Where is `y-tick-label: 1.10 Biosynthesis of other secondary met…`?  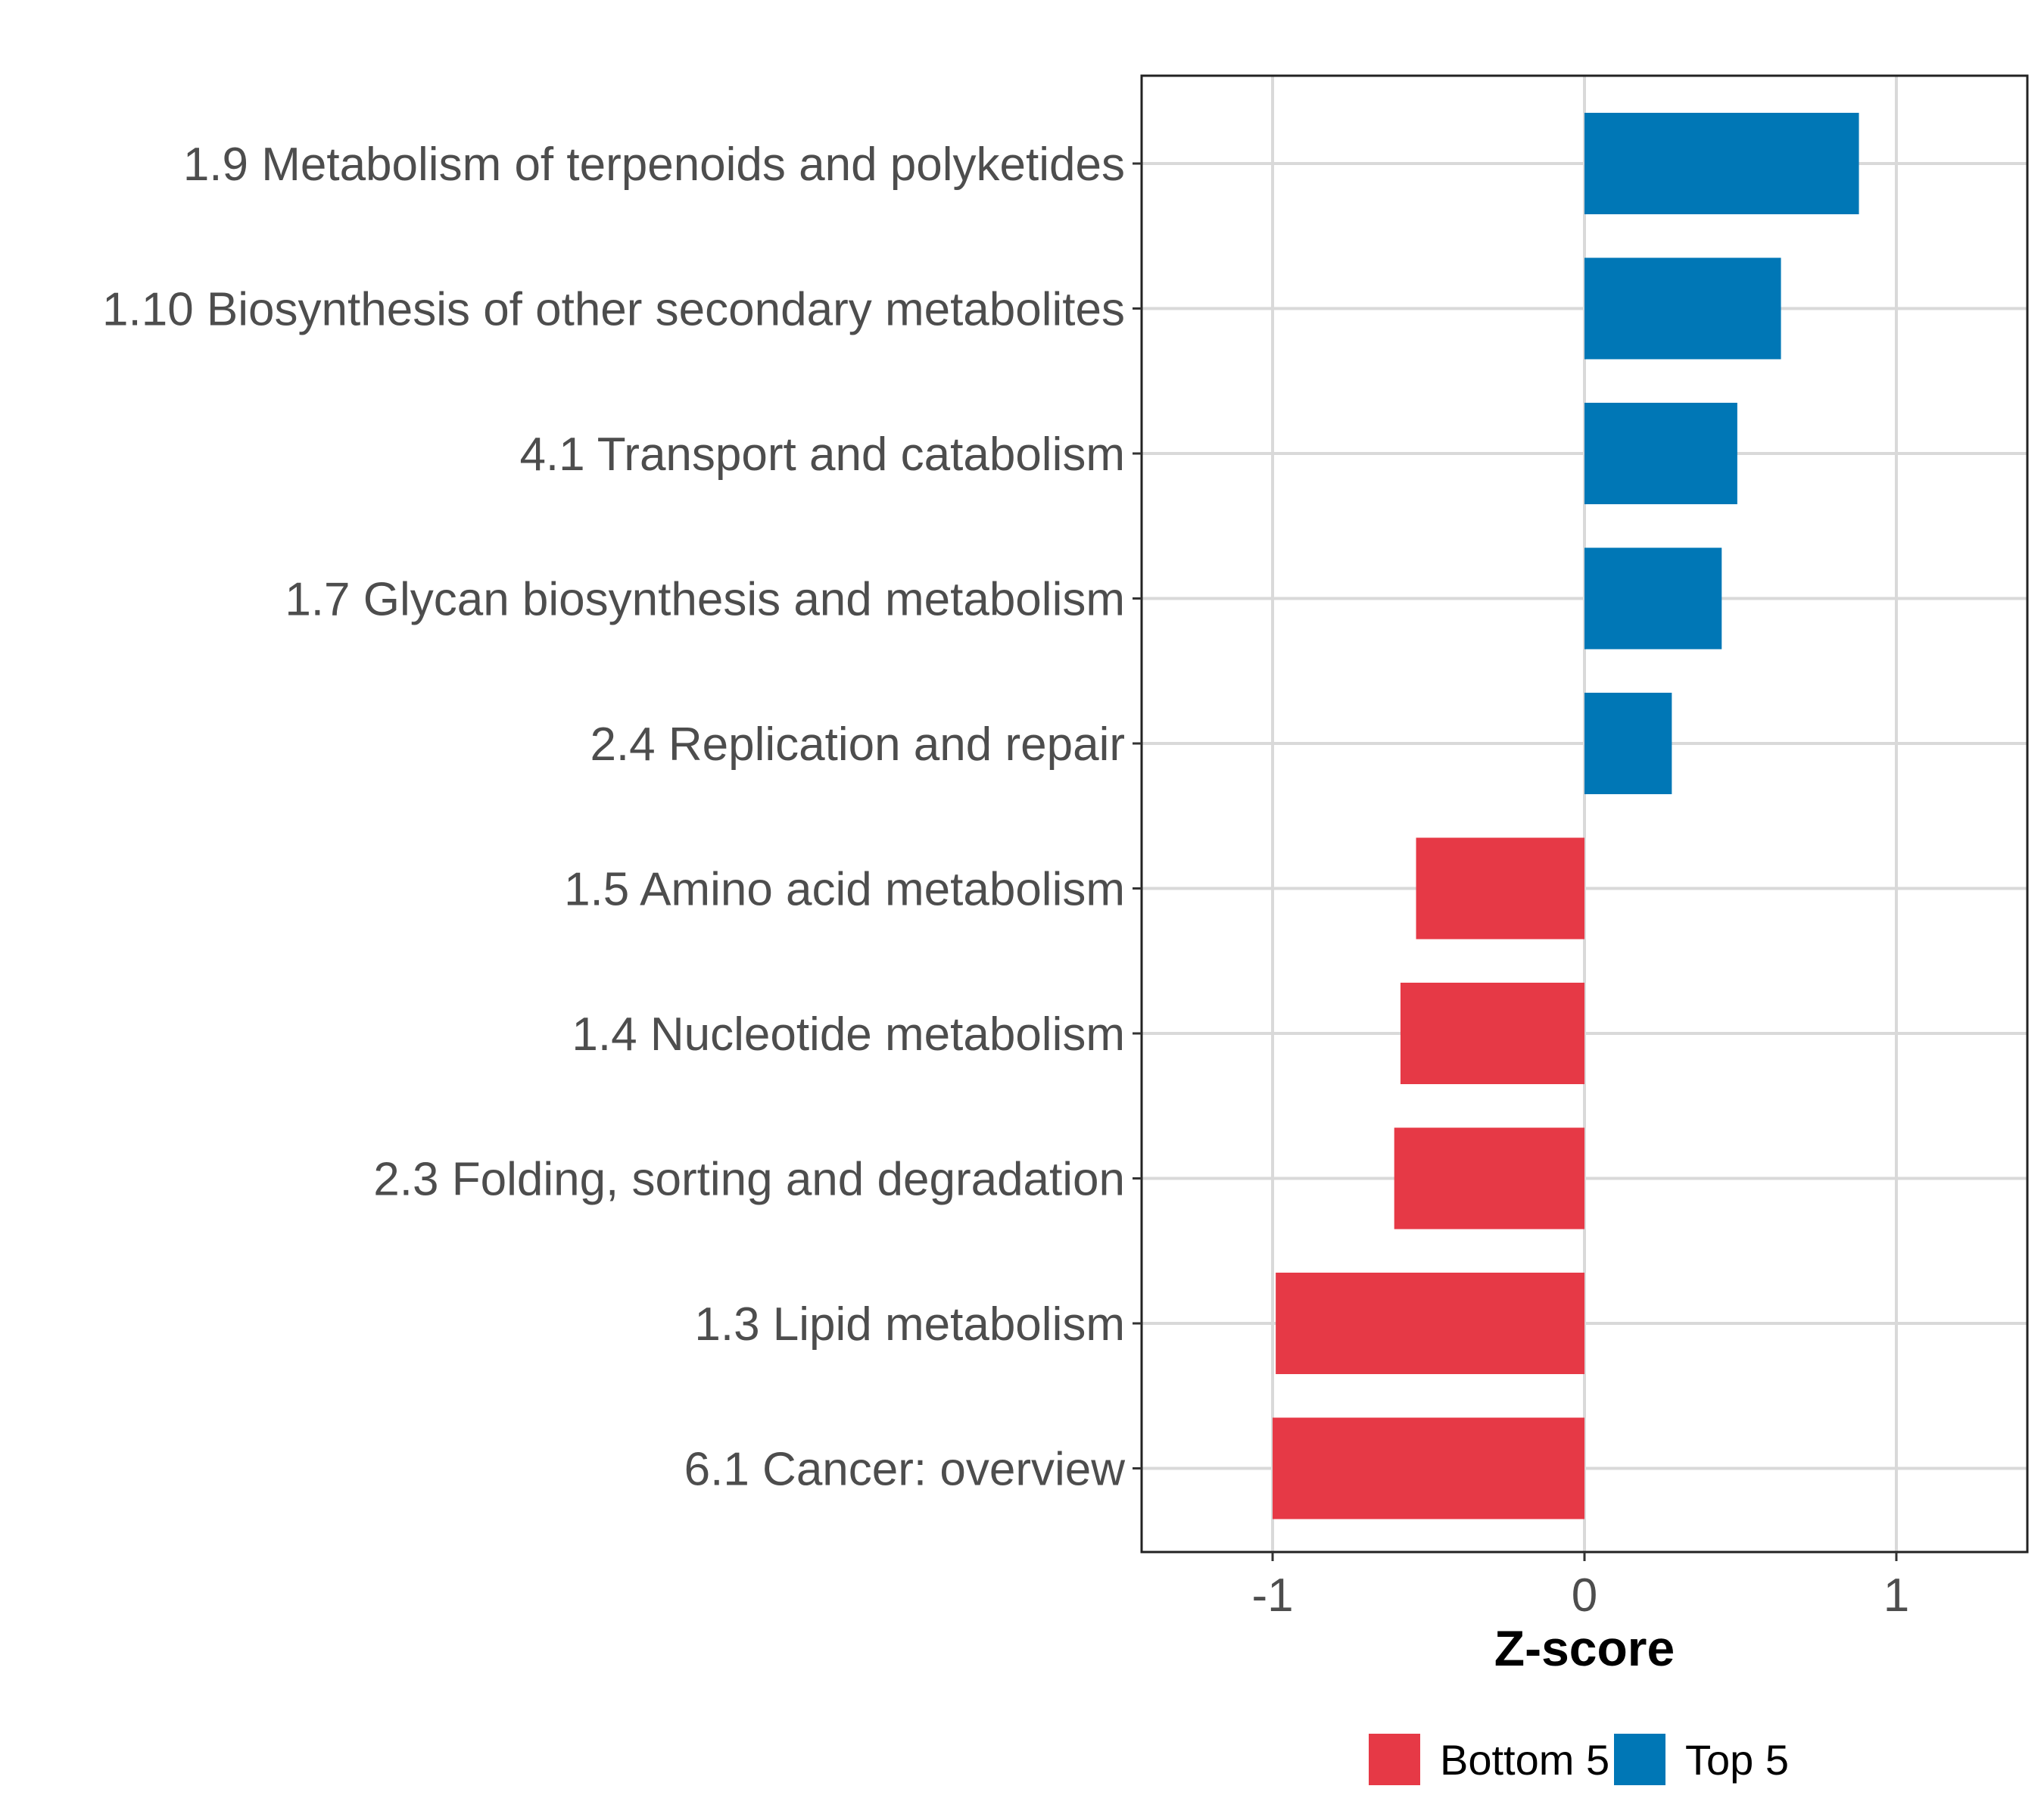 y-tick-label: 1.10 Biosynthesis of other secondary met… is located at coordinates (613, 310).